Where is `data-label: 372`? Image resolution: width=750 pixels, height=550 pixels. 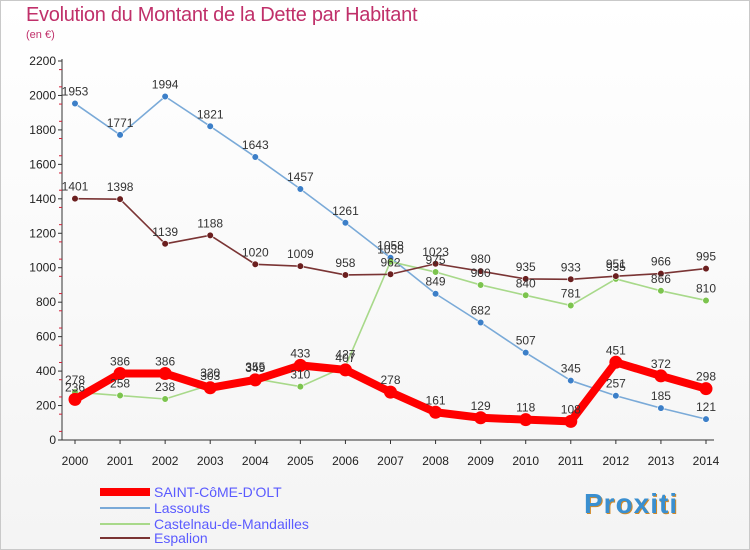
data-label: 372 is located at coordinates (661, 364).